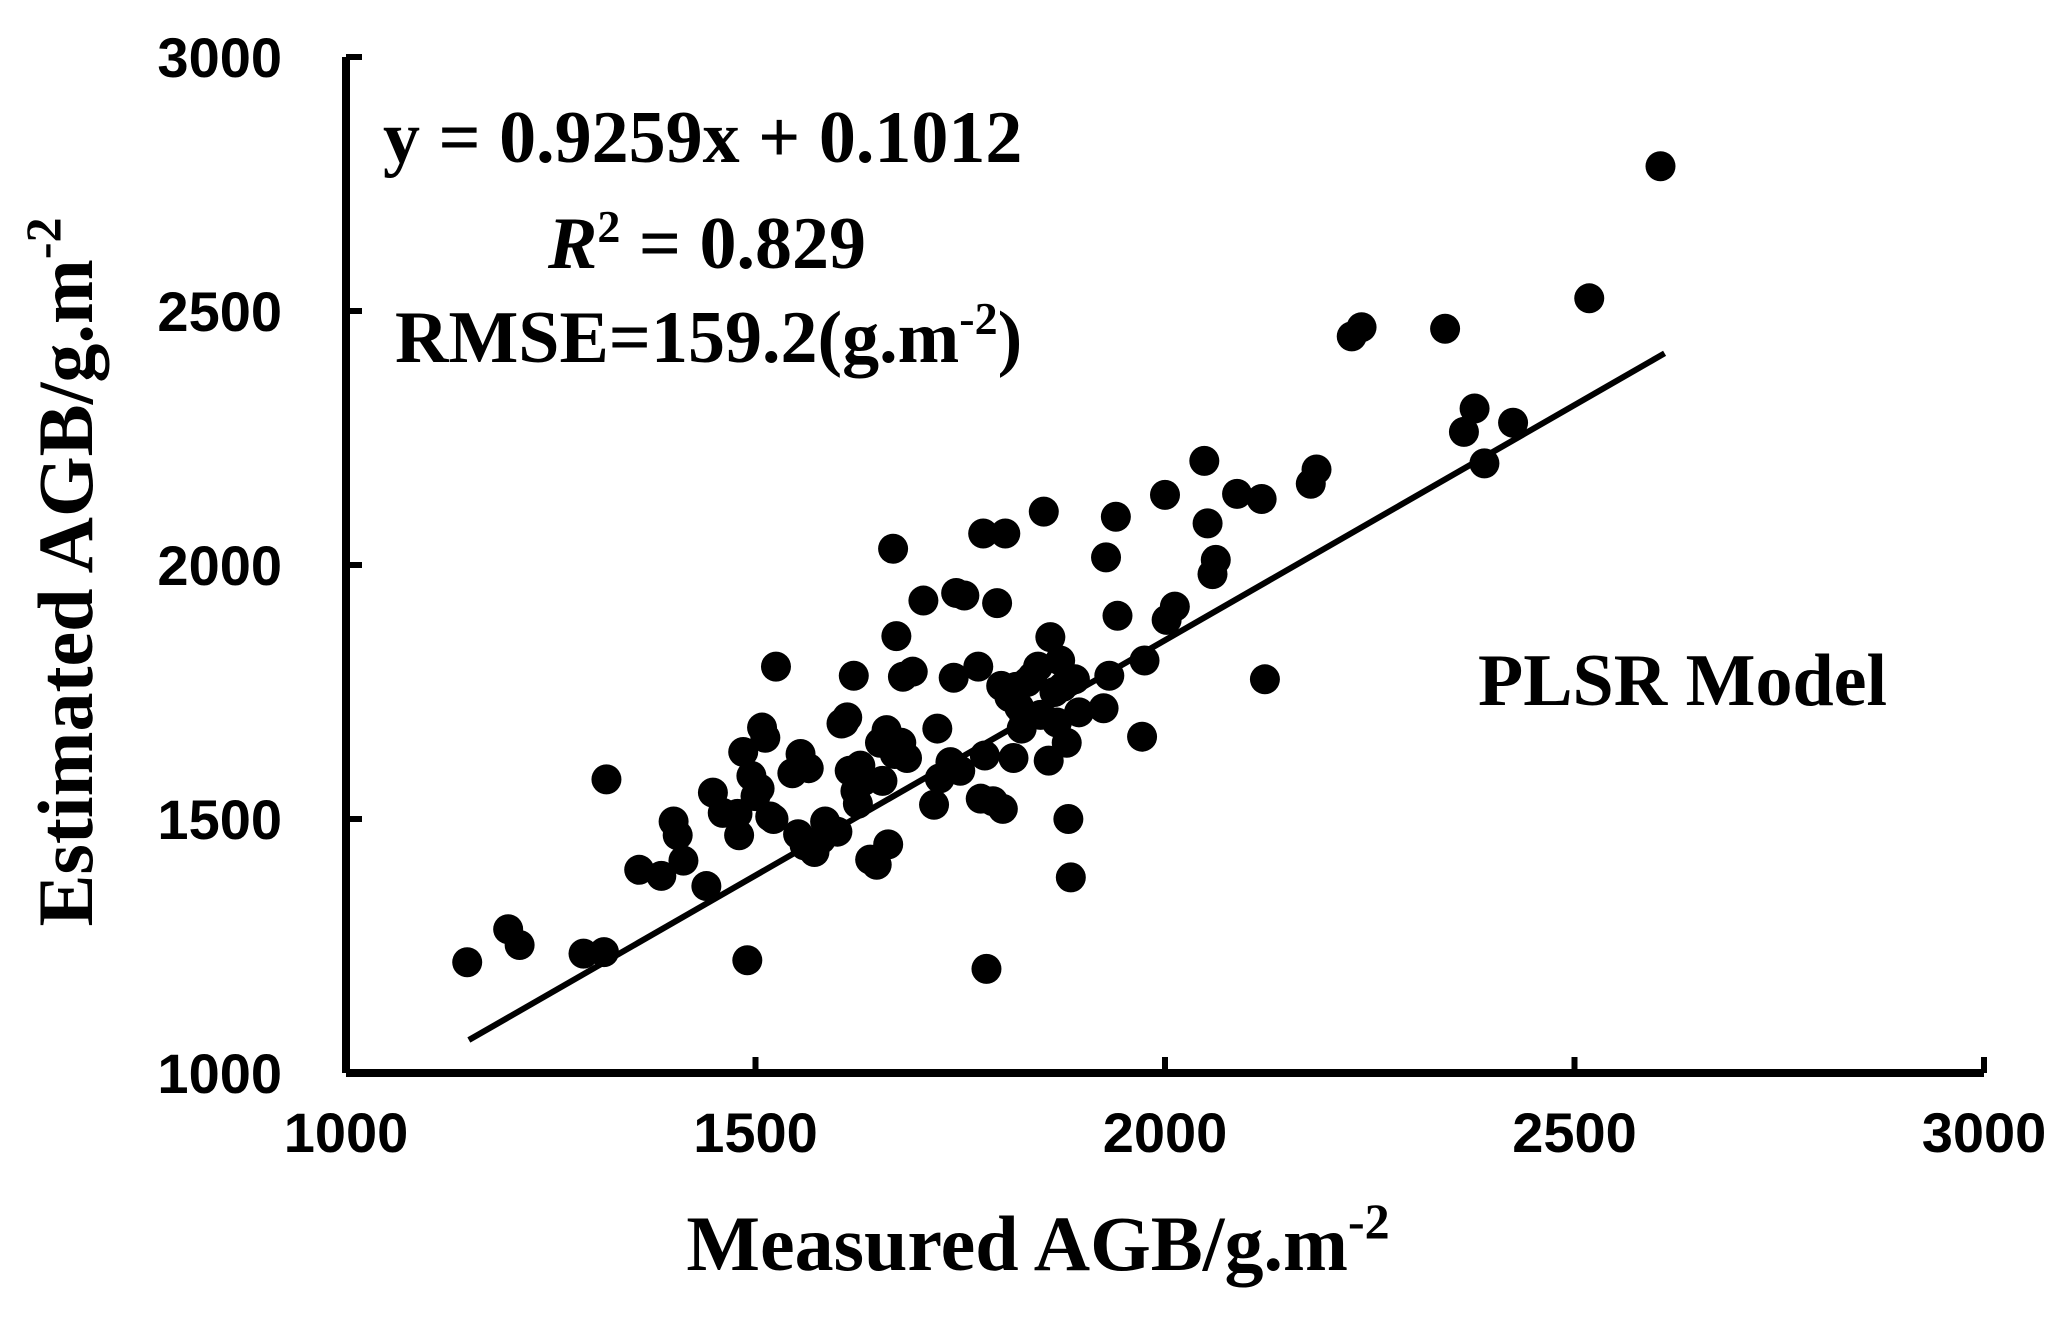 The image size is (2069, 1318). I want to click on y-axis-title: Estimated AGB/g.m-2, so click(62, 572).